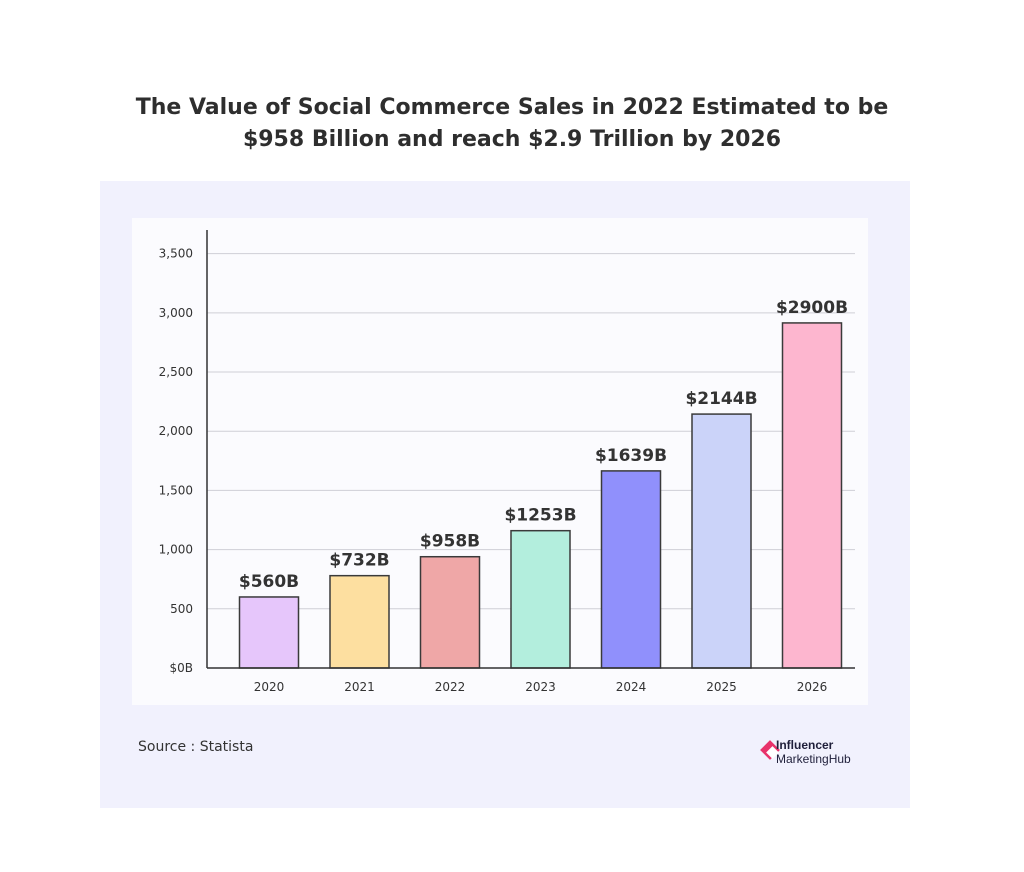 This screenshot has width=1024, height=872. Describe the element at coordinates (176, 490) in the screenshot. I see `y-tick-label: 1,500` at that location.